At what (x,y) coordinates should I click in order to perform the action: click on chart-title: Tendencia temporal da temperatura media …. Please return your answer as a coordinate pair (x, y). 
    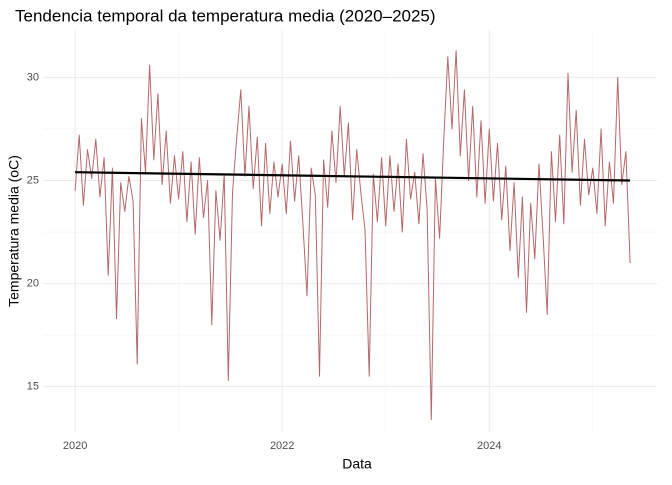
    Looking at the image, I should click on (225, 15).